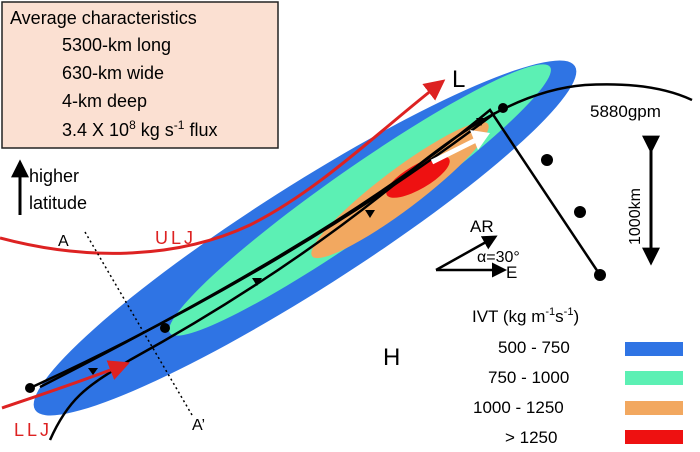 The height and width of the screenshot is (452, 700). What do you see at coordinates (534, 347) in the screenshot?
I see `legend-label: 500 - 750` at bounding box center [534, 347].